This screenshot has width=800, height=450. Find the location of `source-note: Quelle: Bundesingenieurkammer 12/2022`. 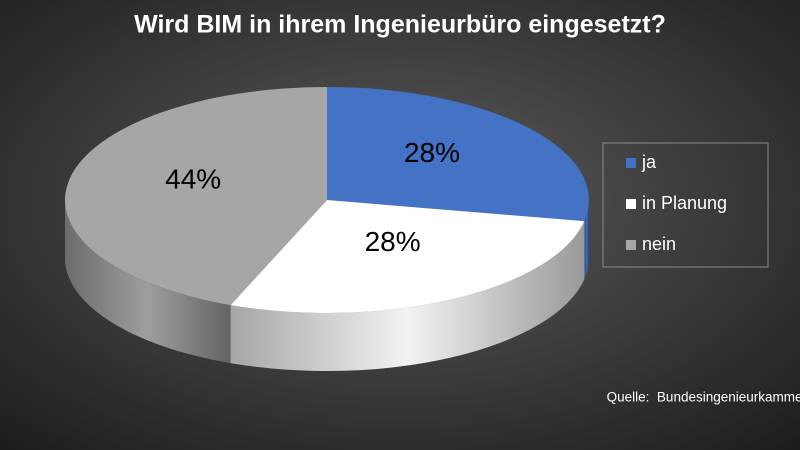

source-note: Quelle: Bundesingenieurkammer 12/2022 is located at coordinates (703, 397).